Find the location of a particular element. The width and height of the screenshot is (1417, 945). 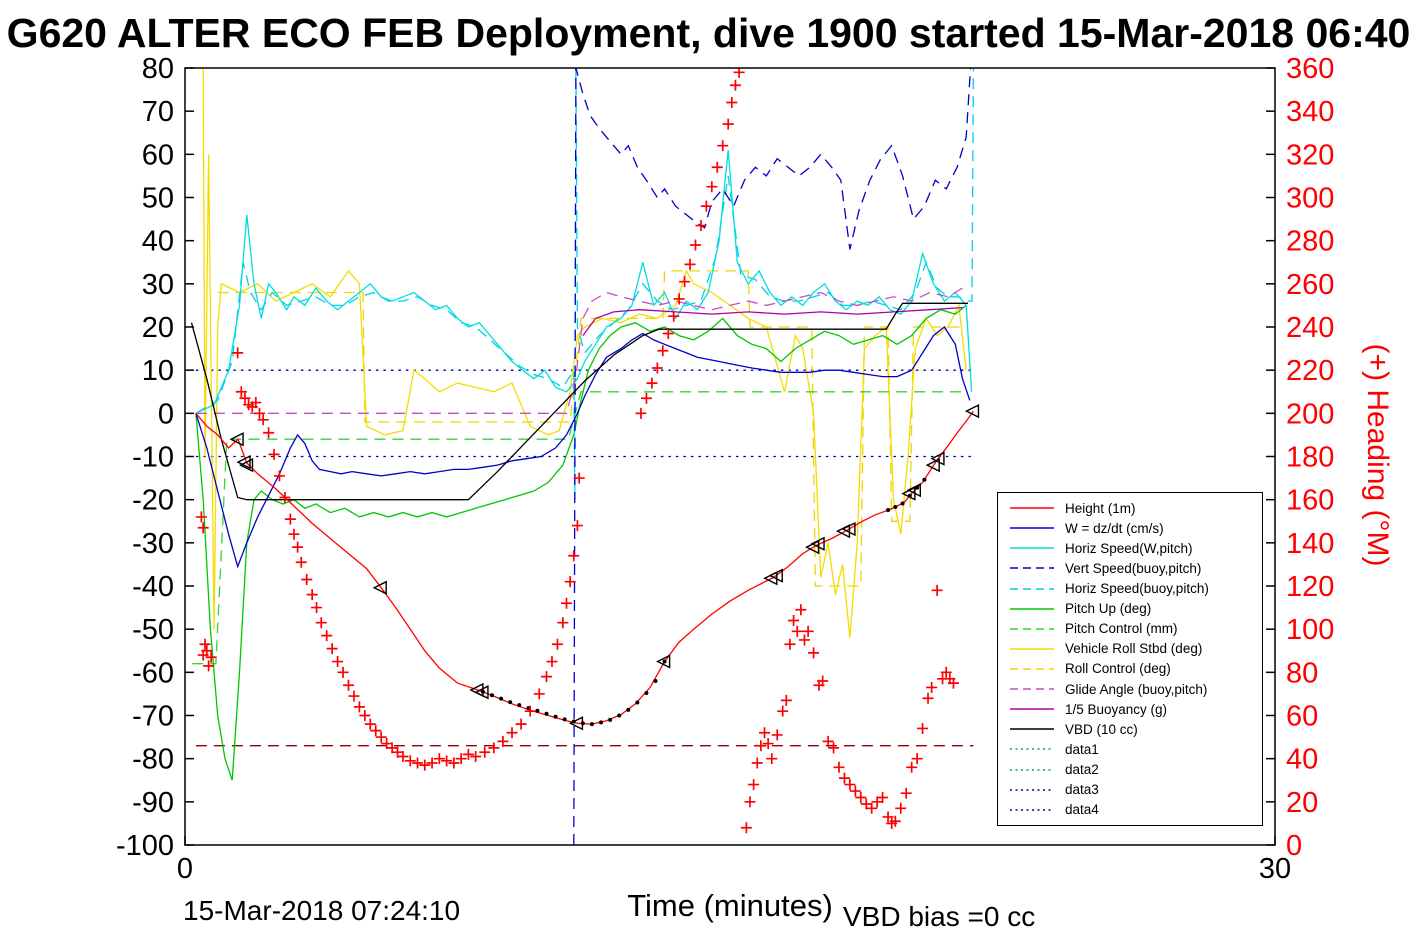

y-right-tick-label: 120 is located at coordinates (1310, 587).